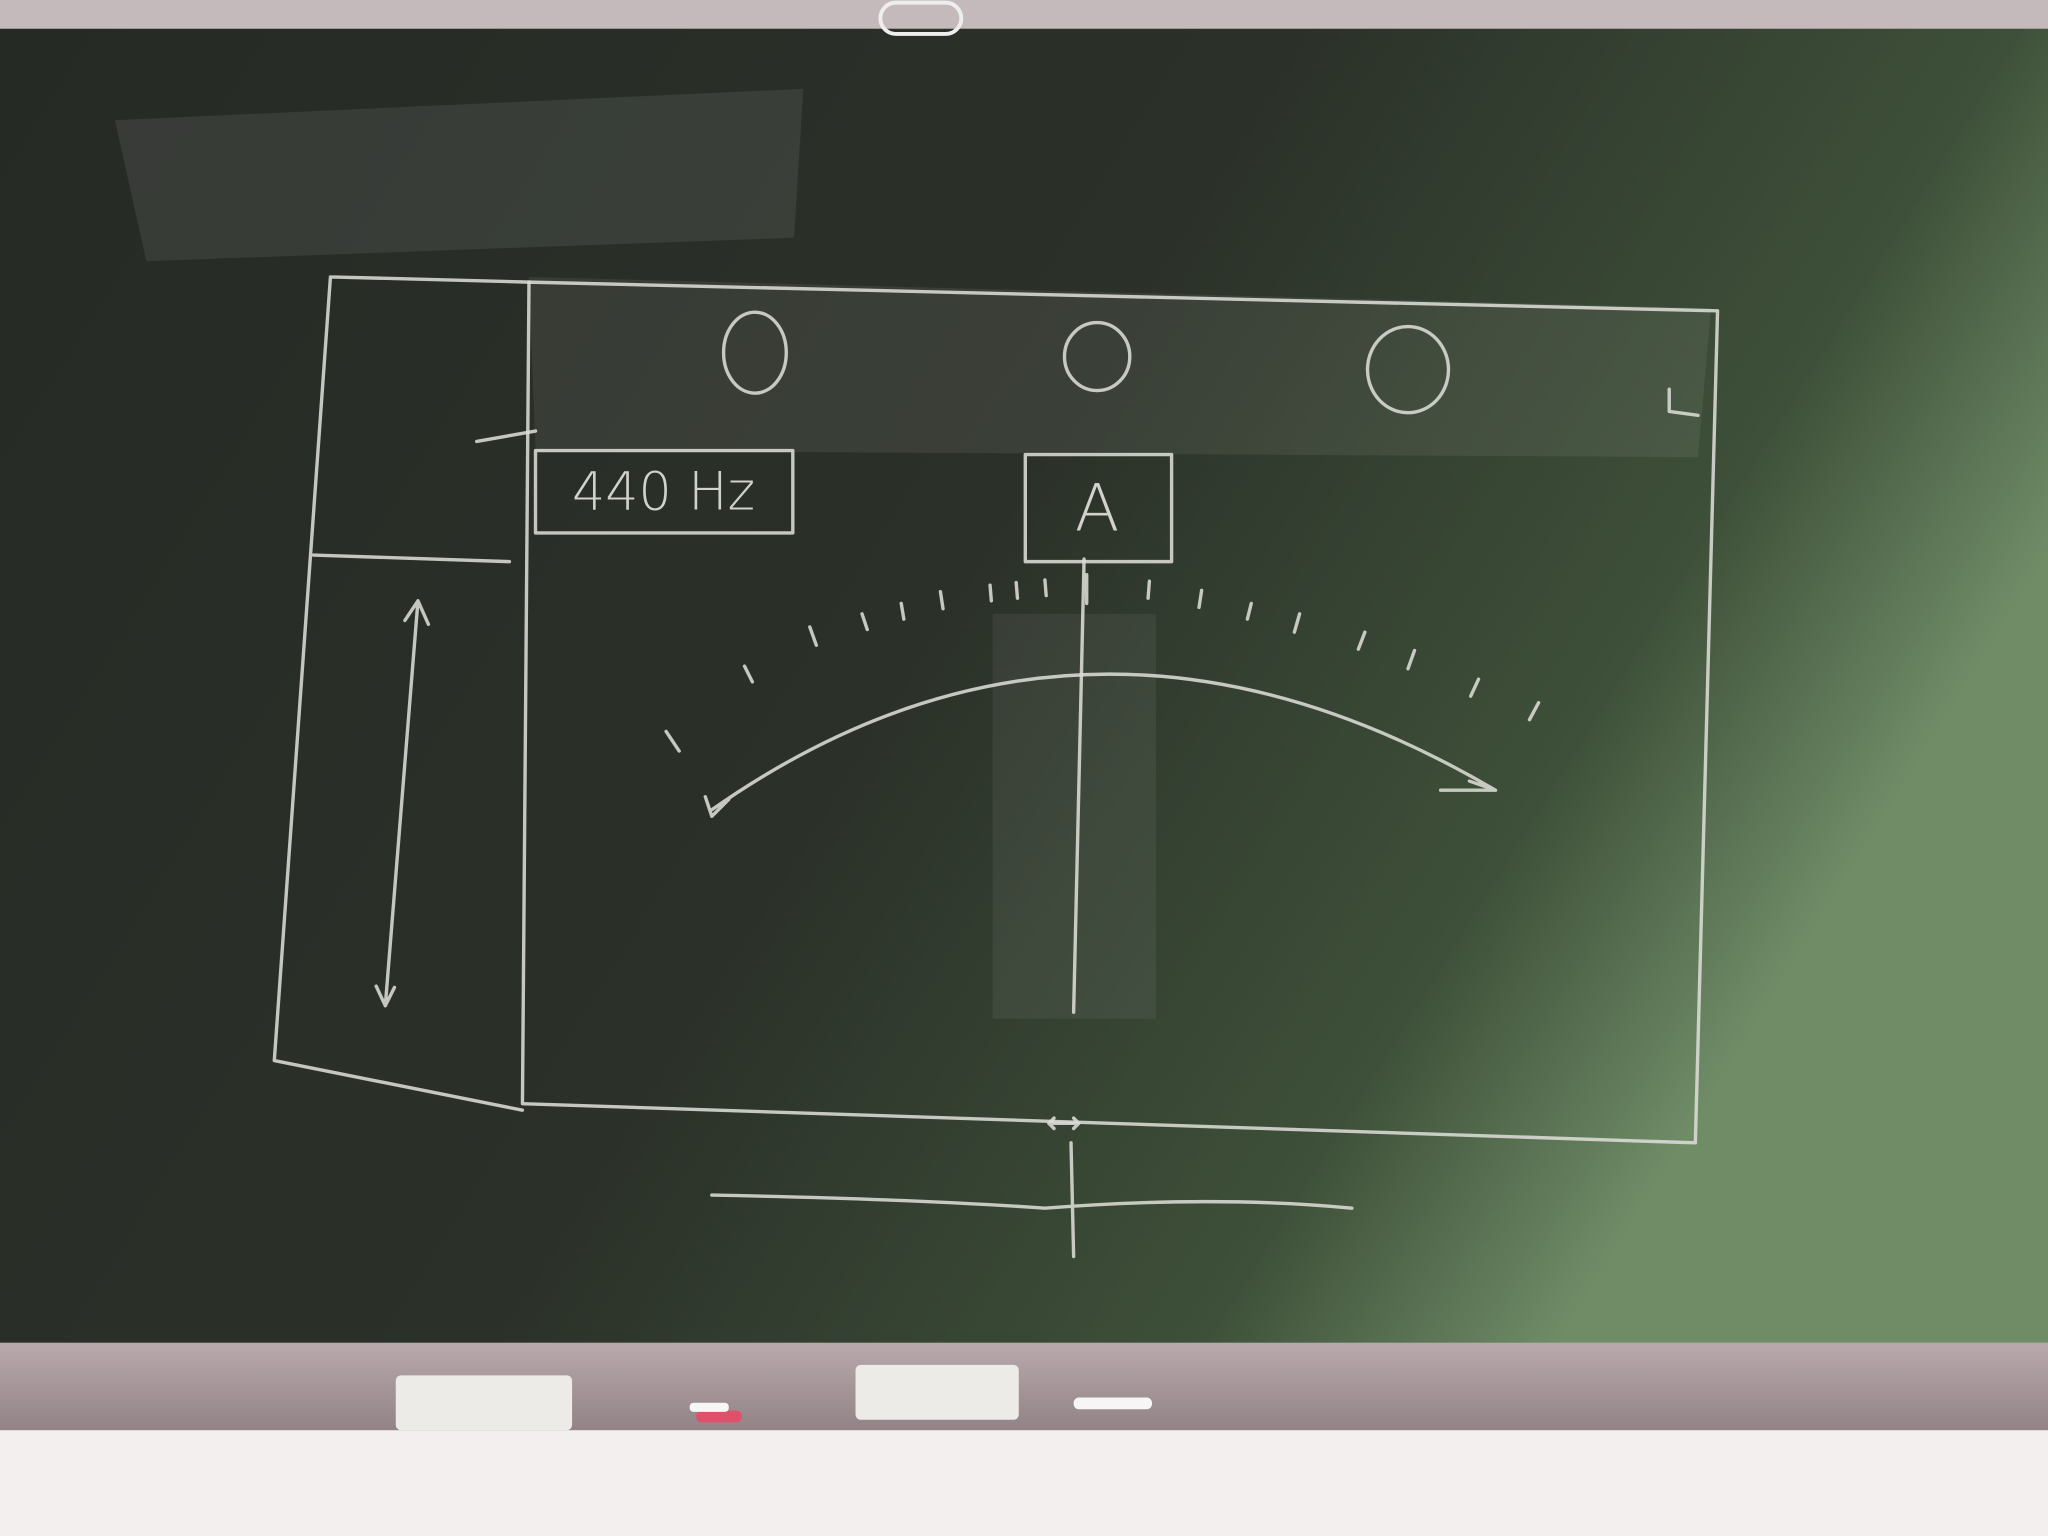  I want to click on wall-below, so click(1024, 1483).